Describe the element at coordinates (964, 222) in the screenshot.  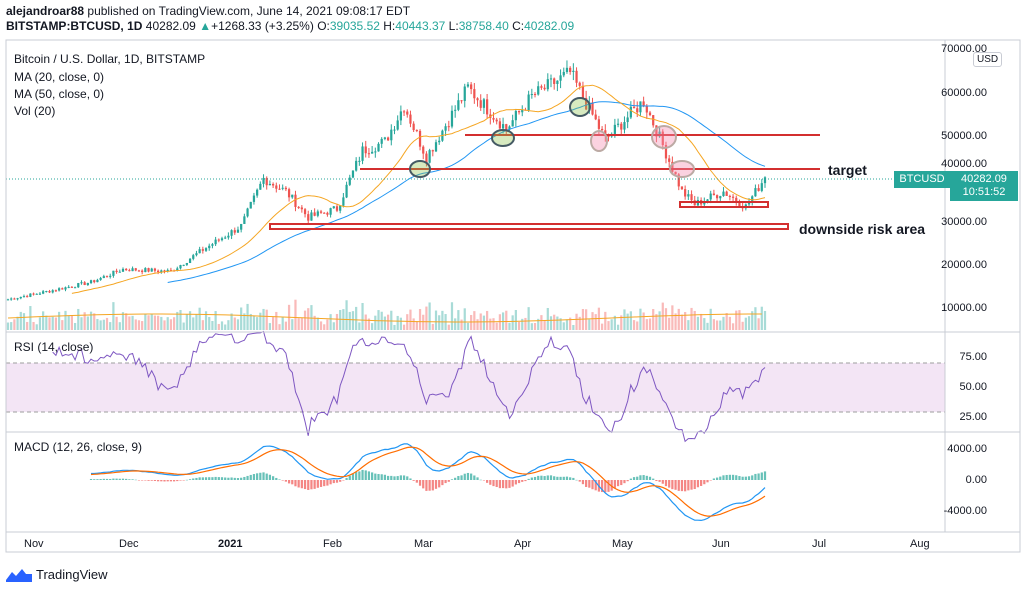
I see `price-tick: 30000.00` at that location.